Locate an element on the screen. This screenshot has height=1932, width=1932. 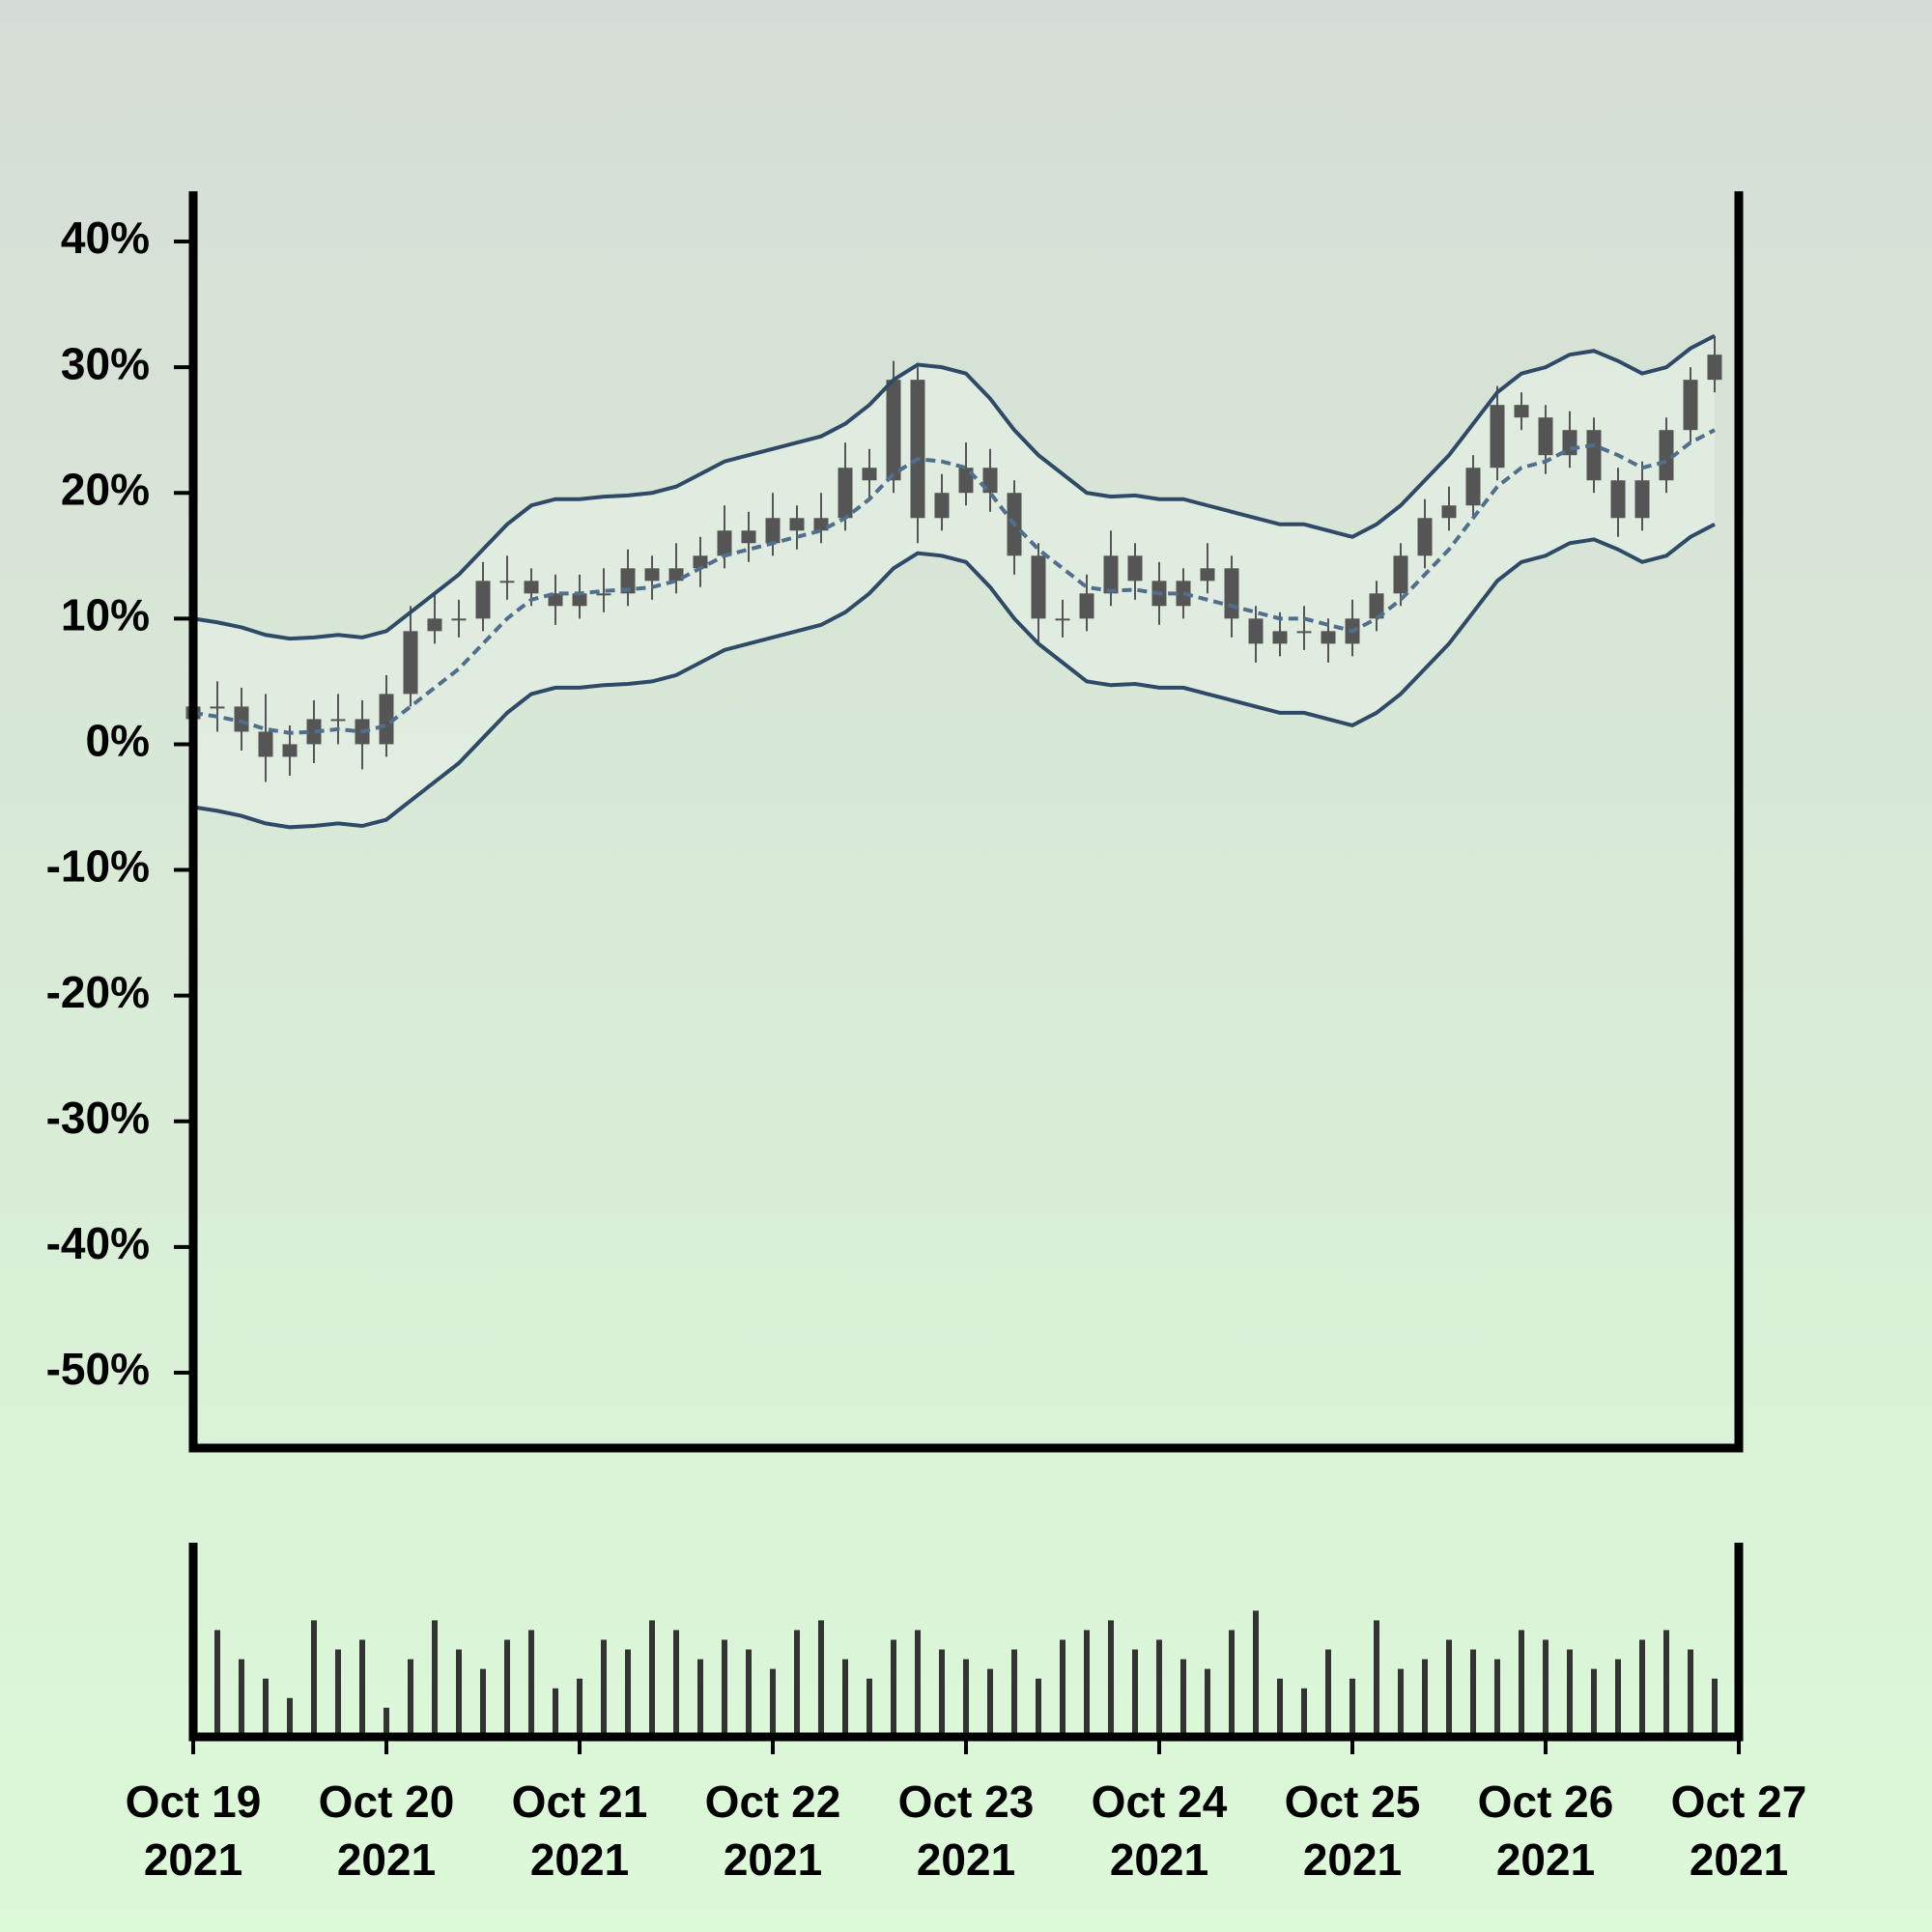
y-tick-label: -50% is located at coordinates (98, 1369).